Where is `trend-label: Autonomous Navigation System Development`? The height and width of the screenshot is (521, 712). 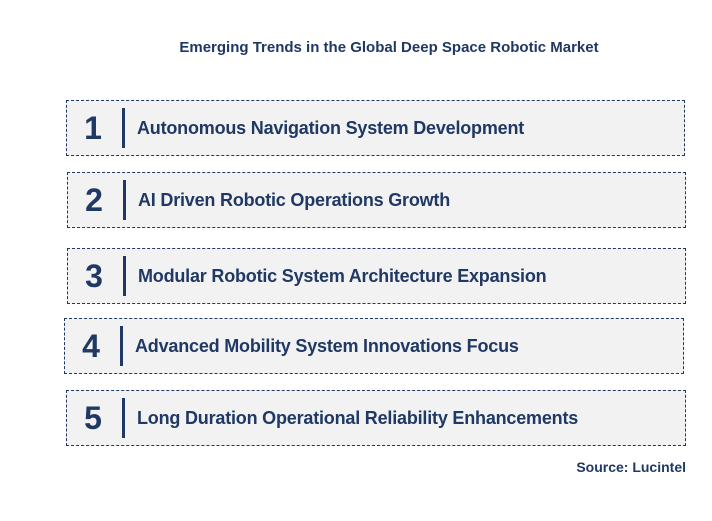 trend-label: Autonomous Navigation System Development is located at coordinates (331, 127).